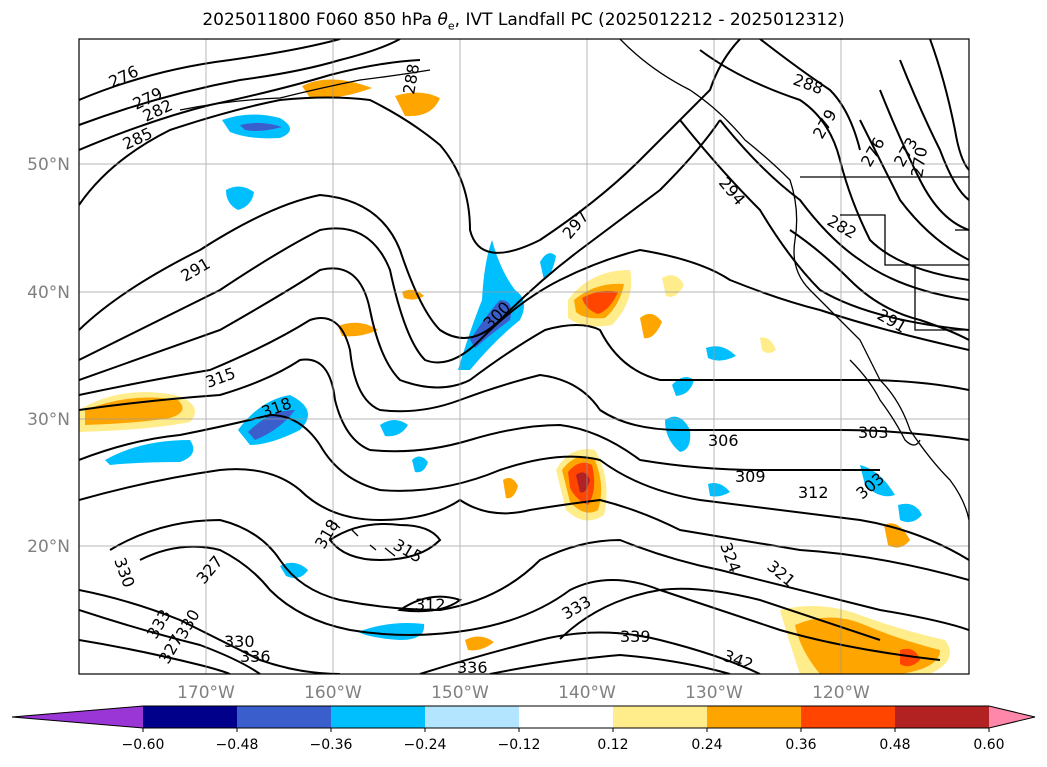  Describe the element at coordinates (723, 440) in the screenshot. I see `contour-label: 306` at that location.